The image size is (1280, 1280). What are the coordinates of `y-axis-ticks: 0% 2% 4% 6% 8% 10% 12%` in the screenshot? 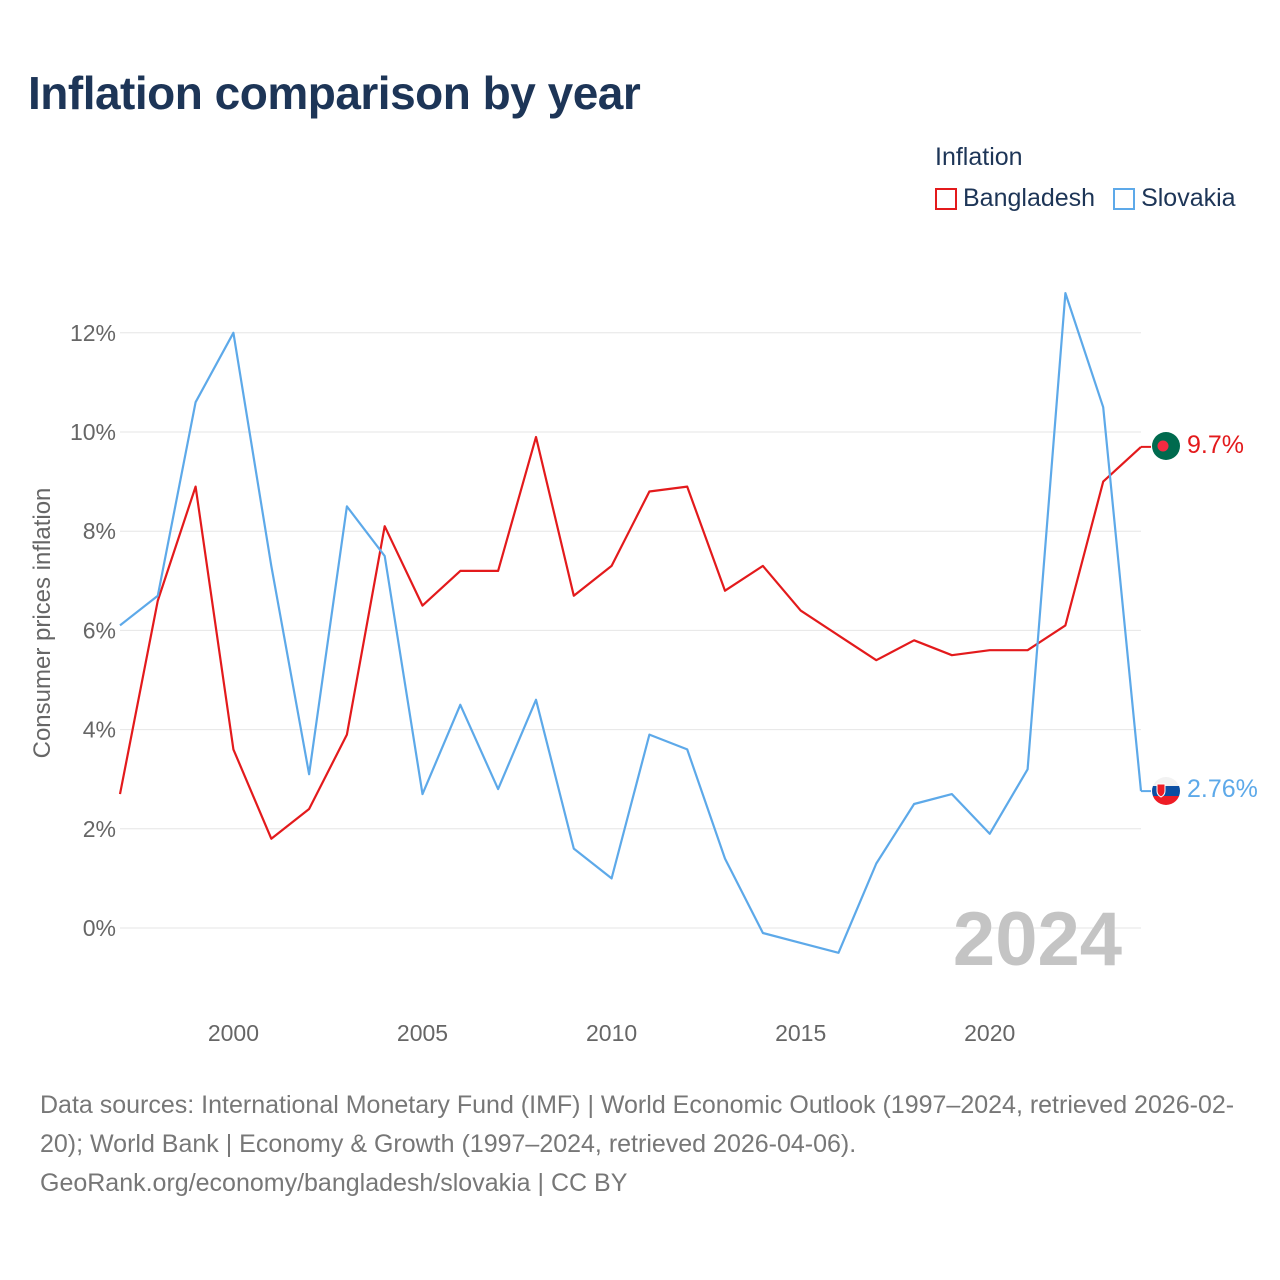 It's located at (93, 630).